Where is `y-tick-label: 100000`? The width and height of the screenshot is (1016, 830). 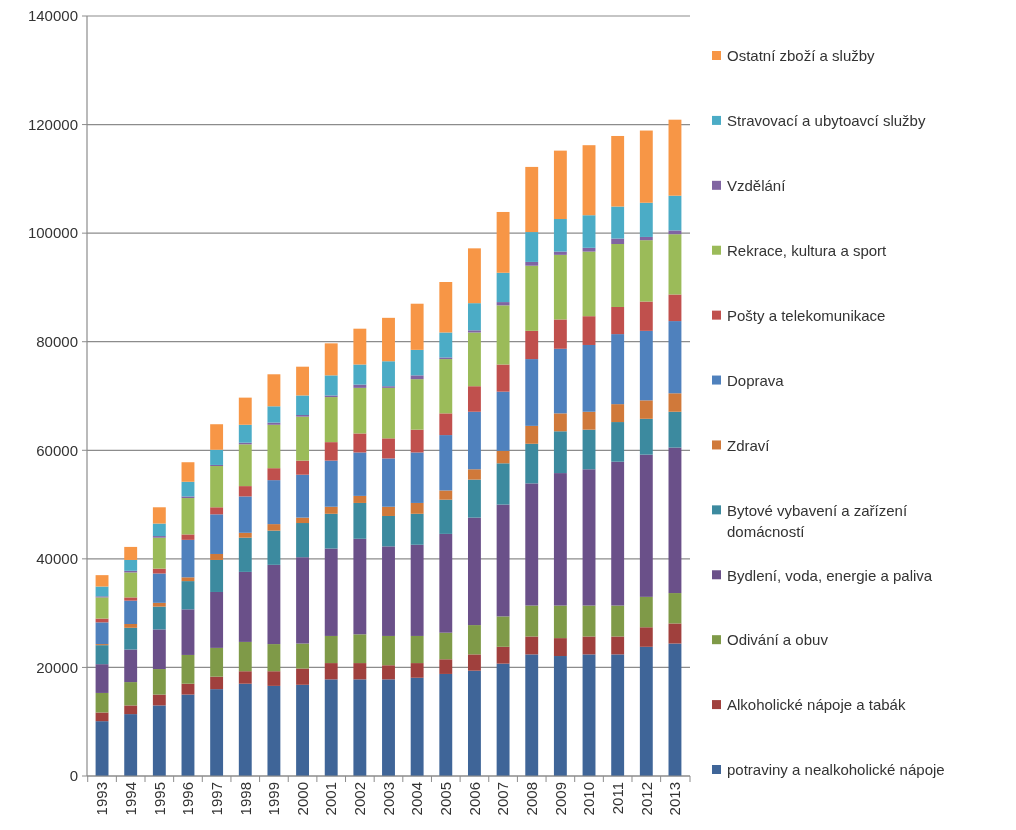 y-tick-label: 100000 is located at coordinates (52, 233).